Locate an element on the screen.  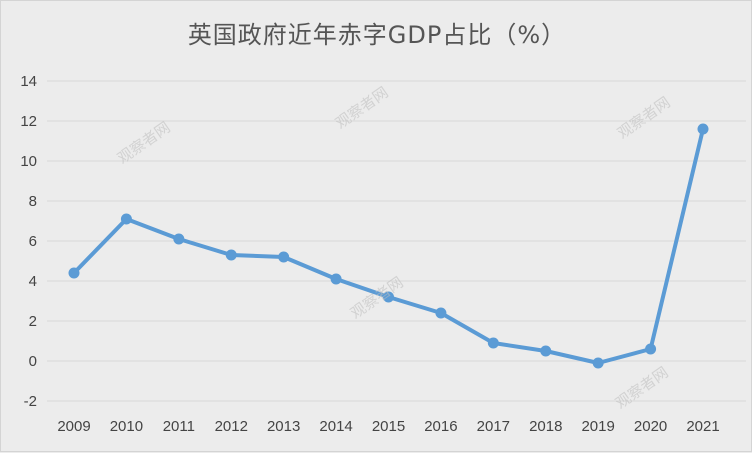
x-tick-label: 2015 is located at coordinates (388, 426).